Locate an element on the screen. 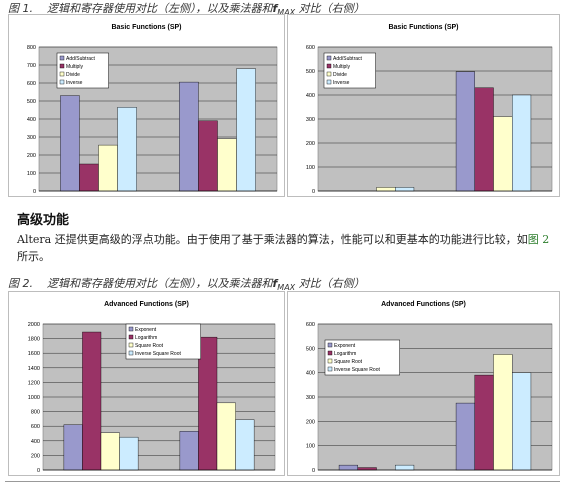 This screenshot has height=483, width=565. y-tick-label: 1400 is located at coordinates (34, 369).